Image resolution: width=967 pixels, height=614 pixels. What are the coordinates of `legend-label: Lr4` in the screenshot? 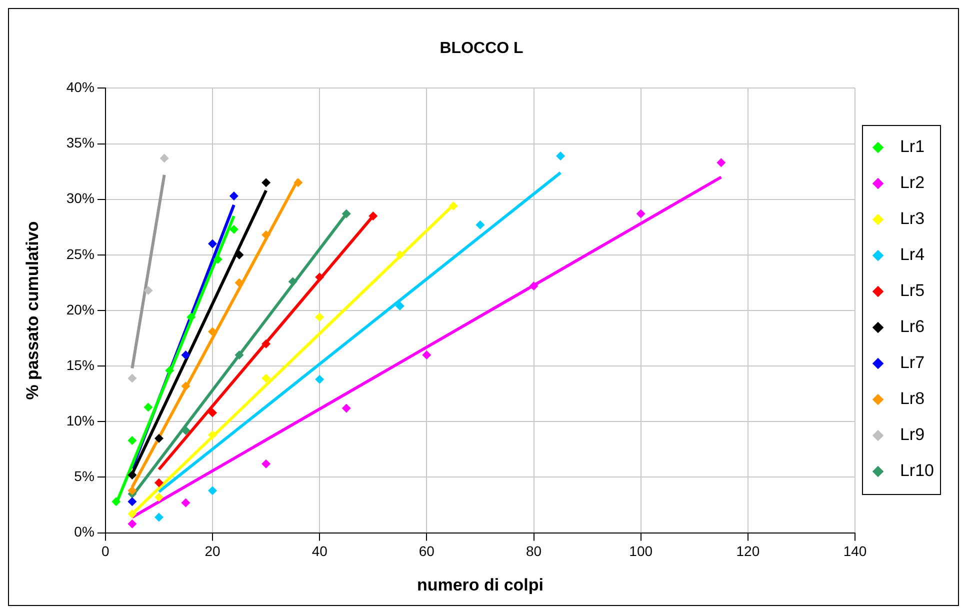 It's located at (907, 254).